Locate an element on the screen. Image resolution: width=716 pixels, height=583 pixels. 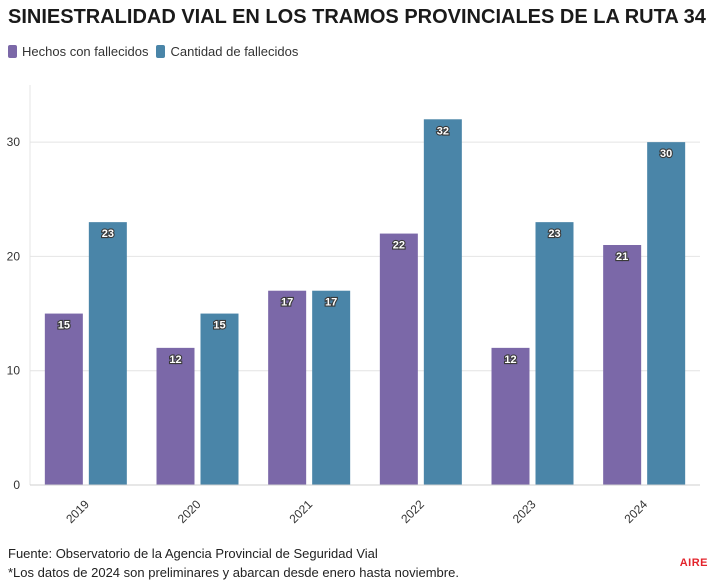
data-label-2021-hechos: 17 is located at coordinates (287, 303).